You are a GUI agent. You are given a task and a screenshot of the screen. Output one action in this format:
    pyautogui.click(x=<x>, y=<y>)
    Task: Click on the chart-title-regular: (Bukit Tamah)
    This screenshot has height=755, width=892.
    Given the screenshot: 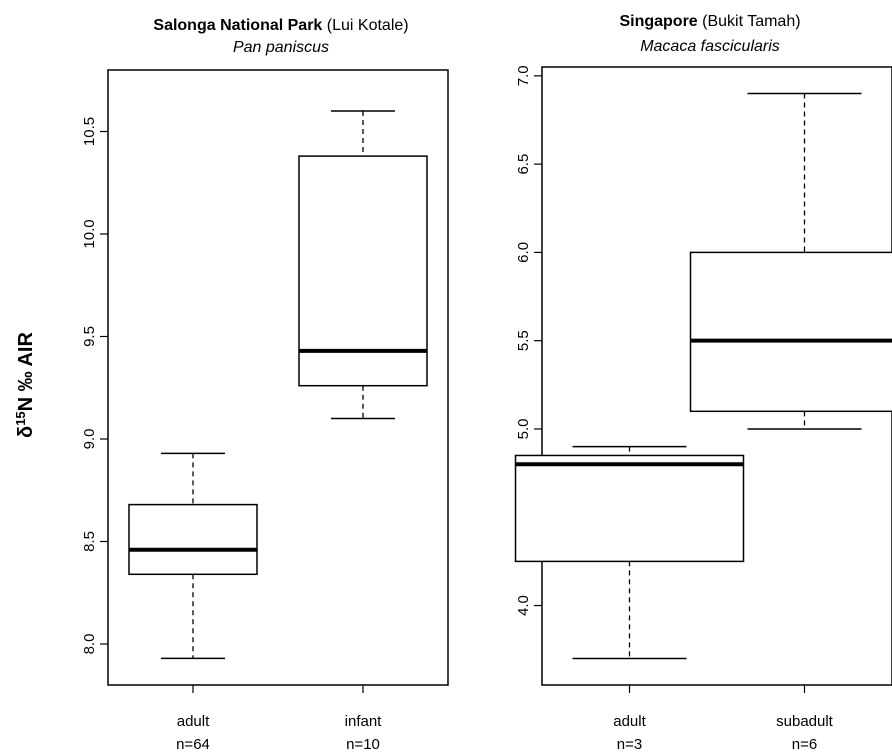 What is the action you would take?
    pyautogui.click(x=749, y=21)
    